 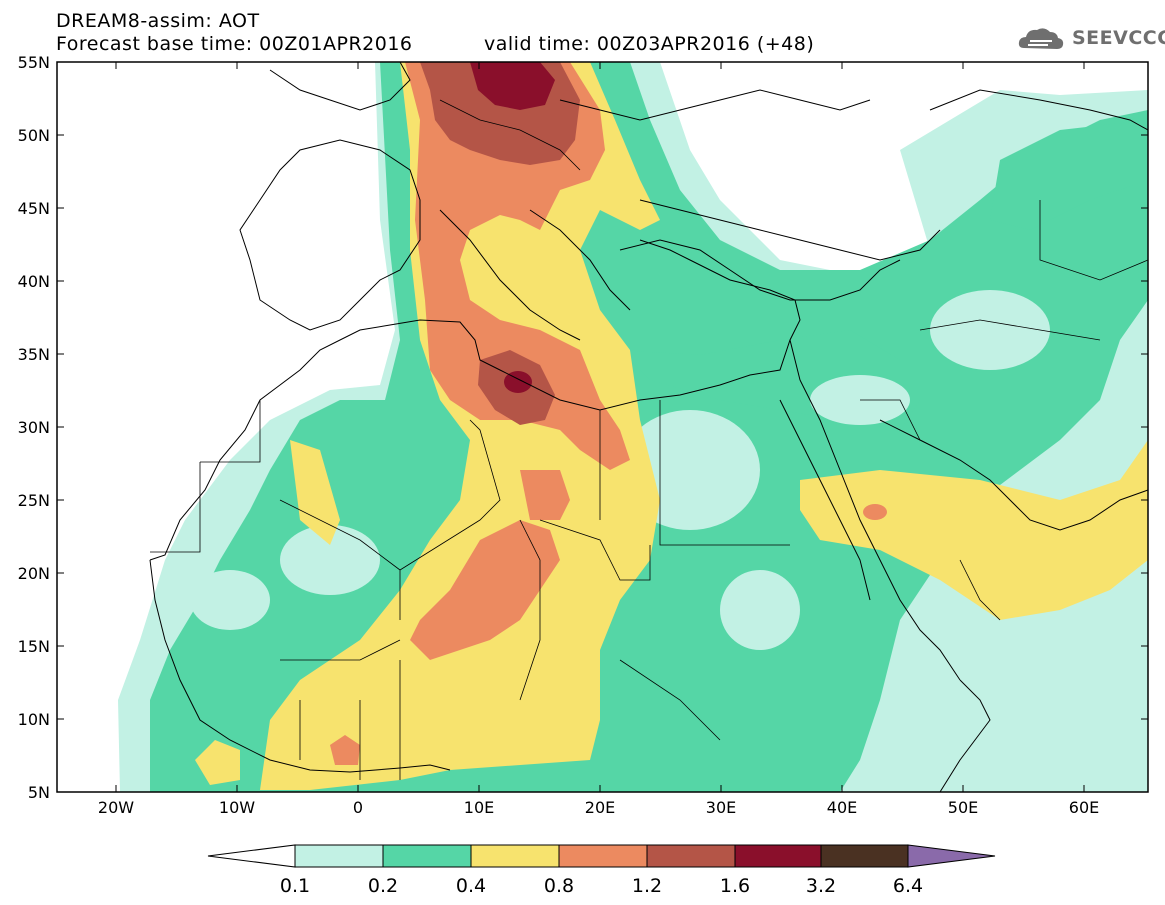 I want to click on lat-label: 15N, so click(x=34, y=646).